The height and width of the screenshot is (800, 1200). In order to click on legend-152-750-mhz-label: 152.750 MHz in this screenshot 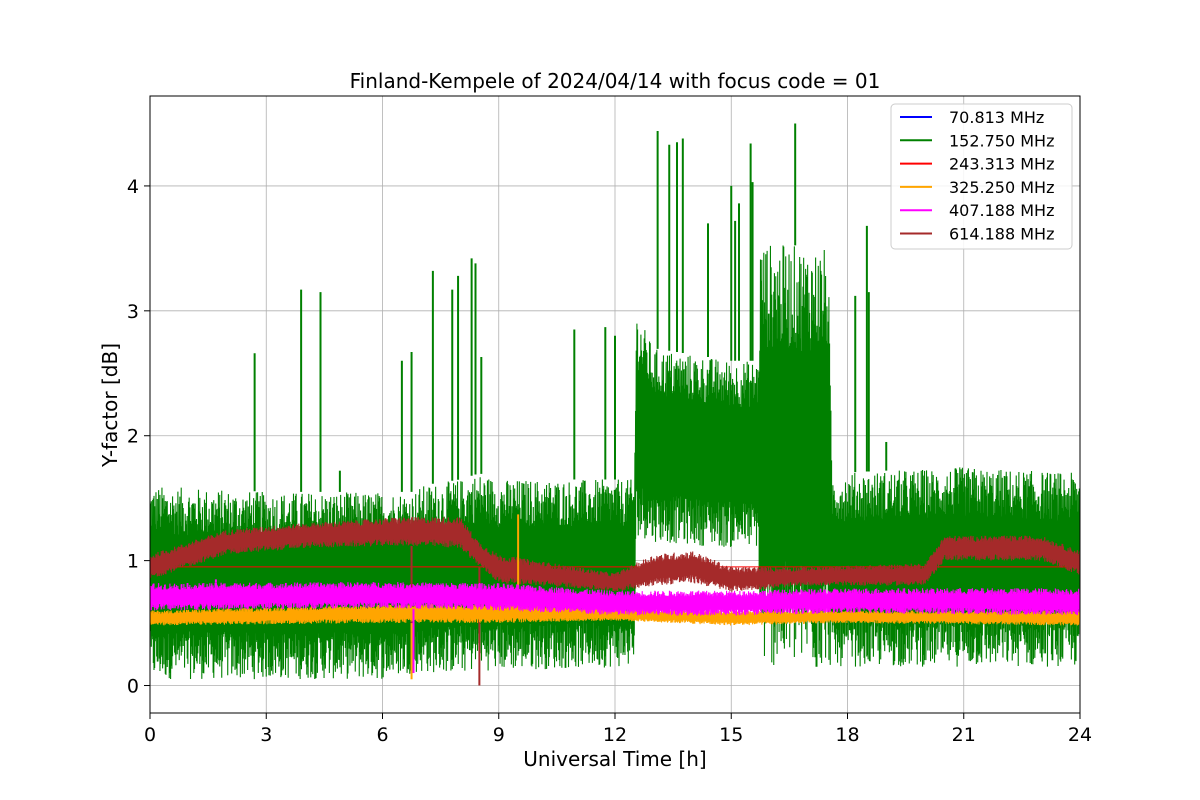, I will do `click(1001, 140)`.